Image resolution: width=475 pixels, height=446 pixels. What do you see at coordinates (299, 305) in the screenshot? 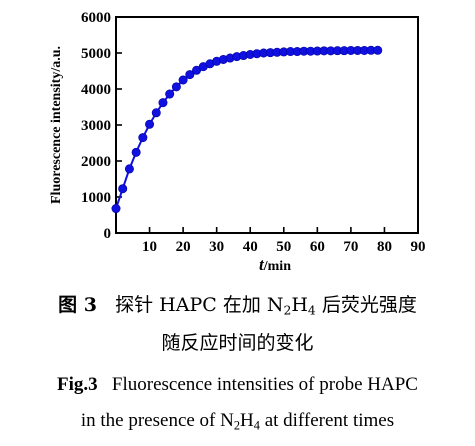
I see `caption-cn-mid: H` at bounding box center [299, 305].